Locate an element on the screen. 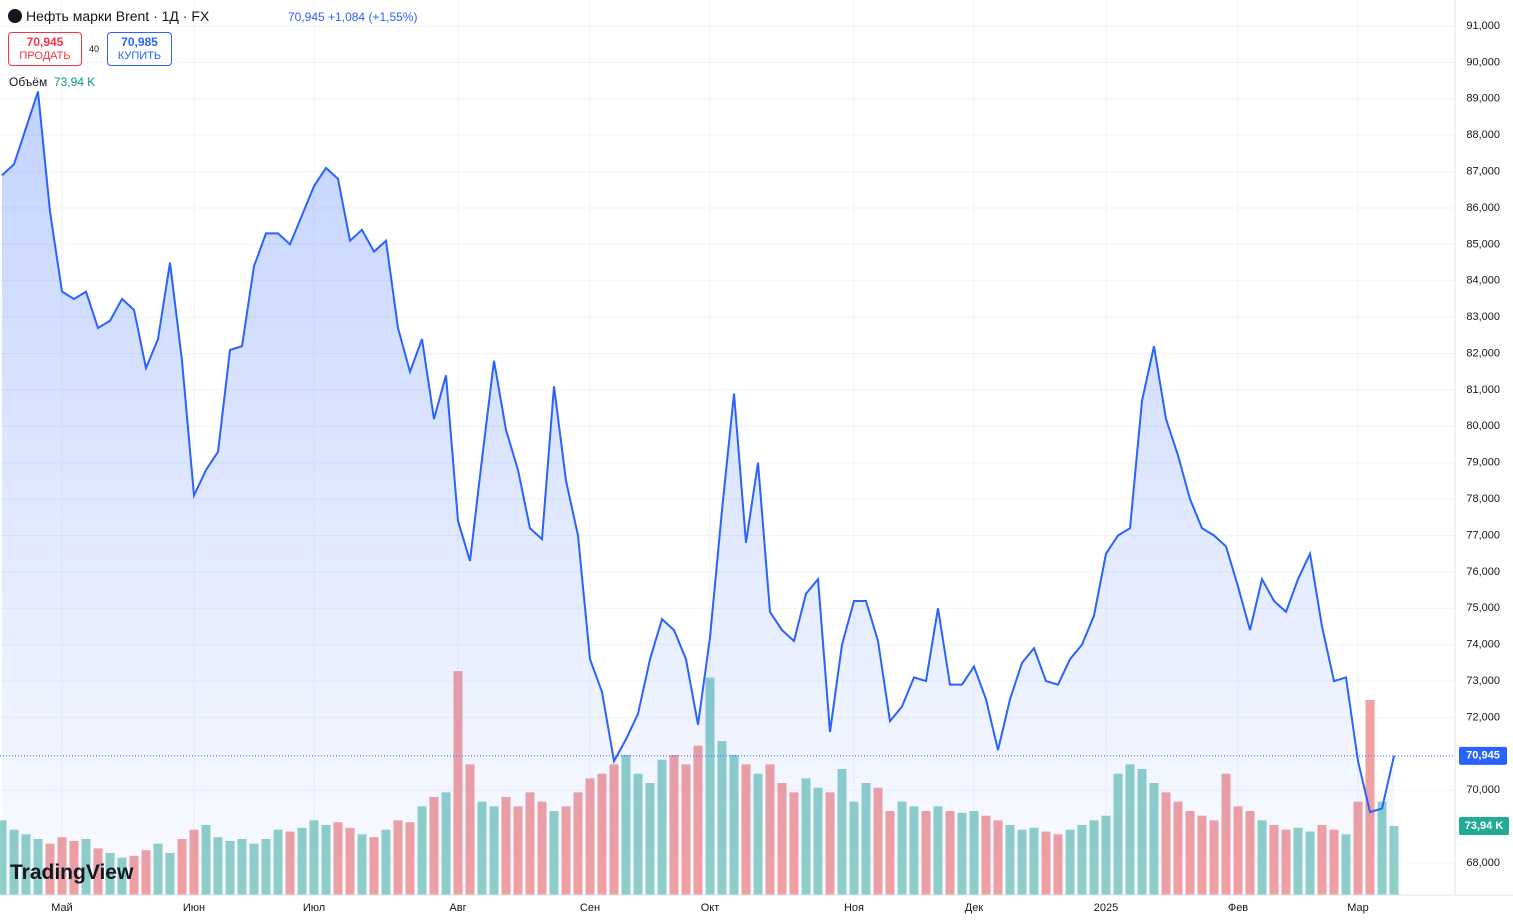 Image resolution: width=1513 pixels, height=921 pixels. y-tick-label: 90,000 is located at coordinates (1483, 62).